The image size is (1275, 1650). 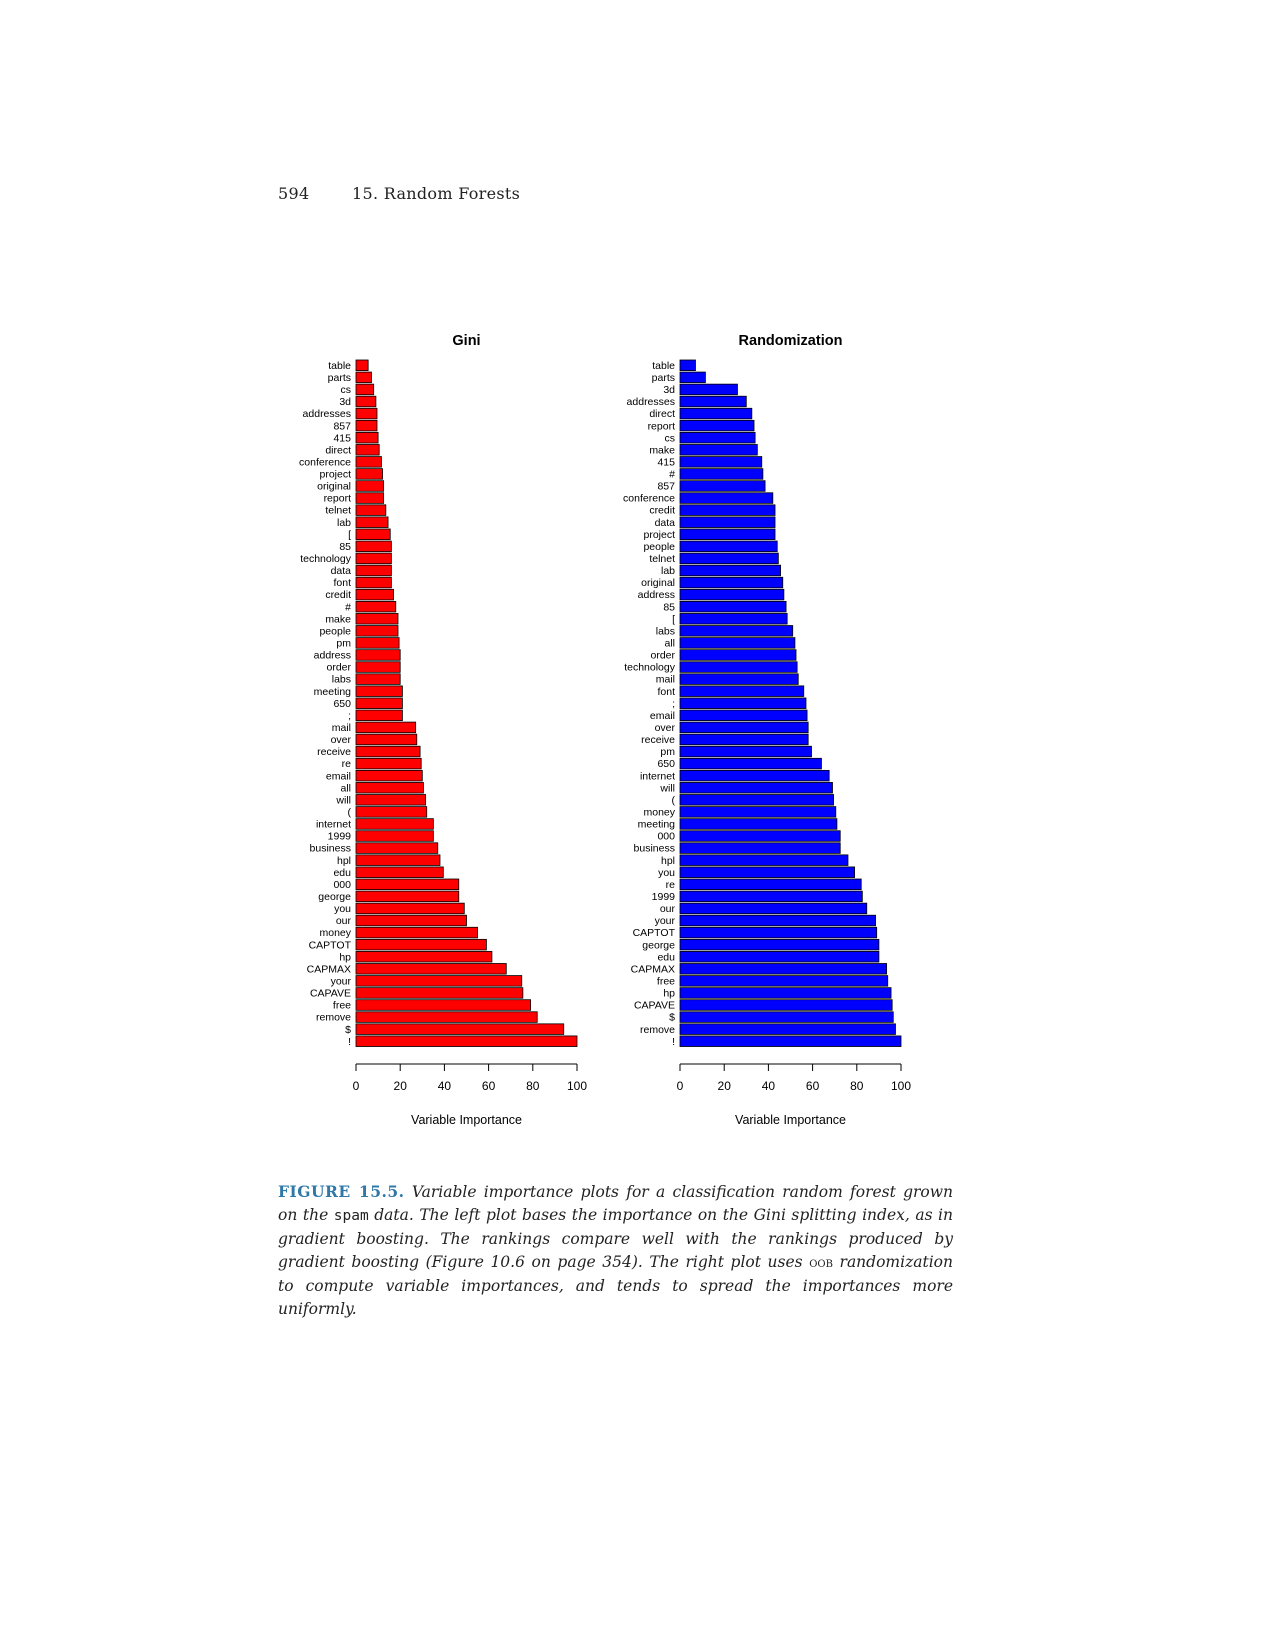 I want to click on randomization-category-label: receive, so click(x=658, y=740).